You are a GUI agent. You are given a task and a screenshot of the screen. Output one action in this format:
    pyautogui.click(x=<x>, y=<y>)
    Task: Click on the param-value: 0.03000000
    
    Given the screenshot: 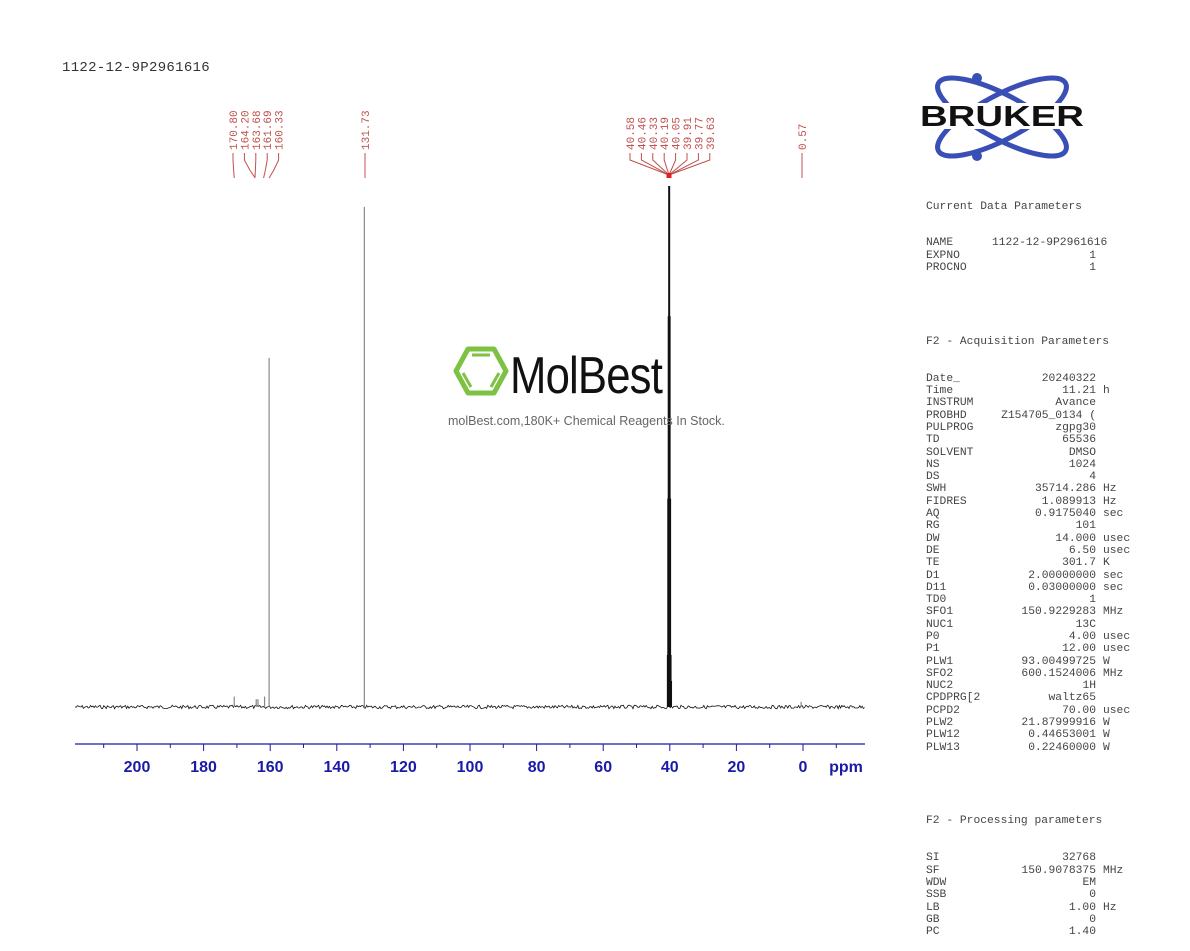 What is the action you would take?
    pyautogui.click(x=1062, y=587)
    